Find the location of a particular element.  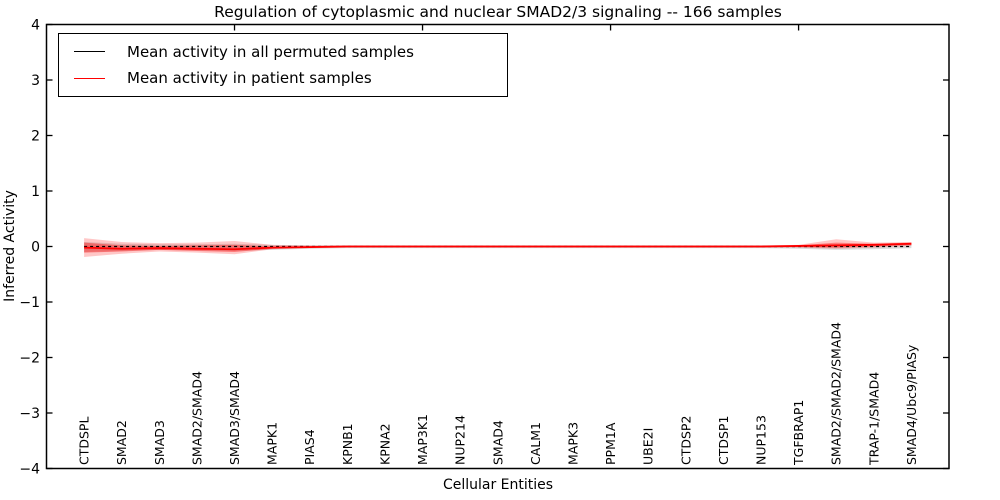

entity-tick-label: SMAD4 is located at coordinates (497, 442).